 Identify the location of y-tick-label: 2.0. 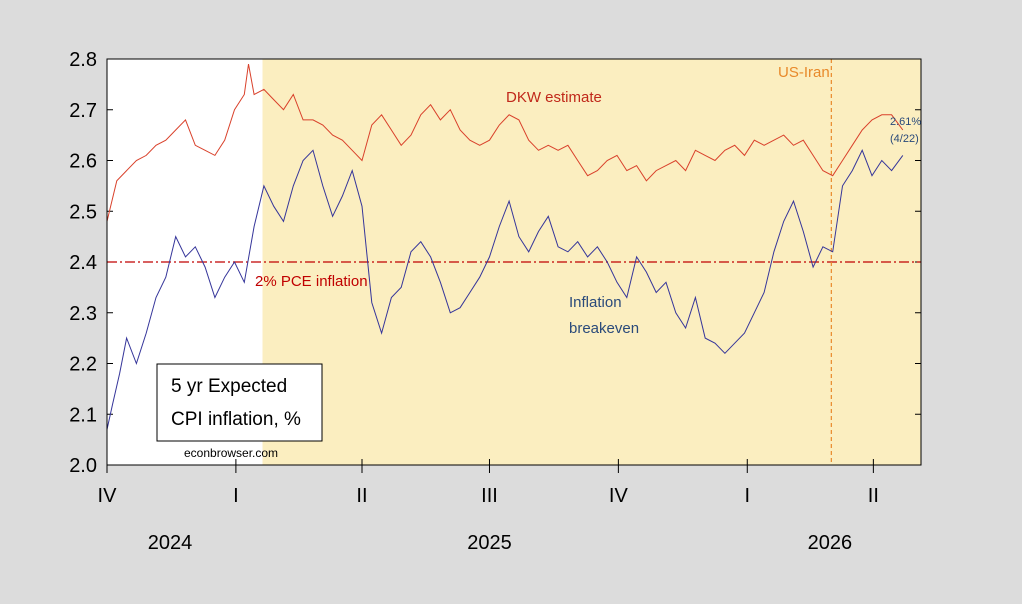
(83, 466).